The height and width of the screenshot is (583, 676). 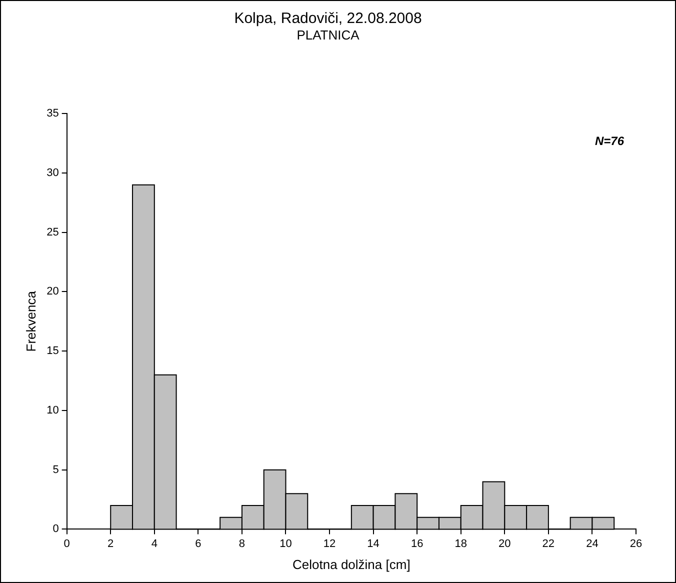 What do you see at coordinates (504, 544) in the screenshot?
I see `x-tick-label: 20` at bounding box center [504, 544].